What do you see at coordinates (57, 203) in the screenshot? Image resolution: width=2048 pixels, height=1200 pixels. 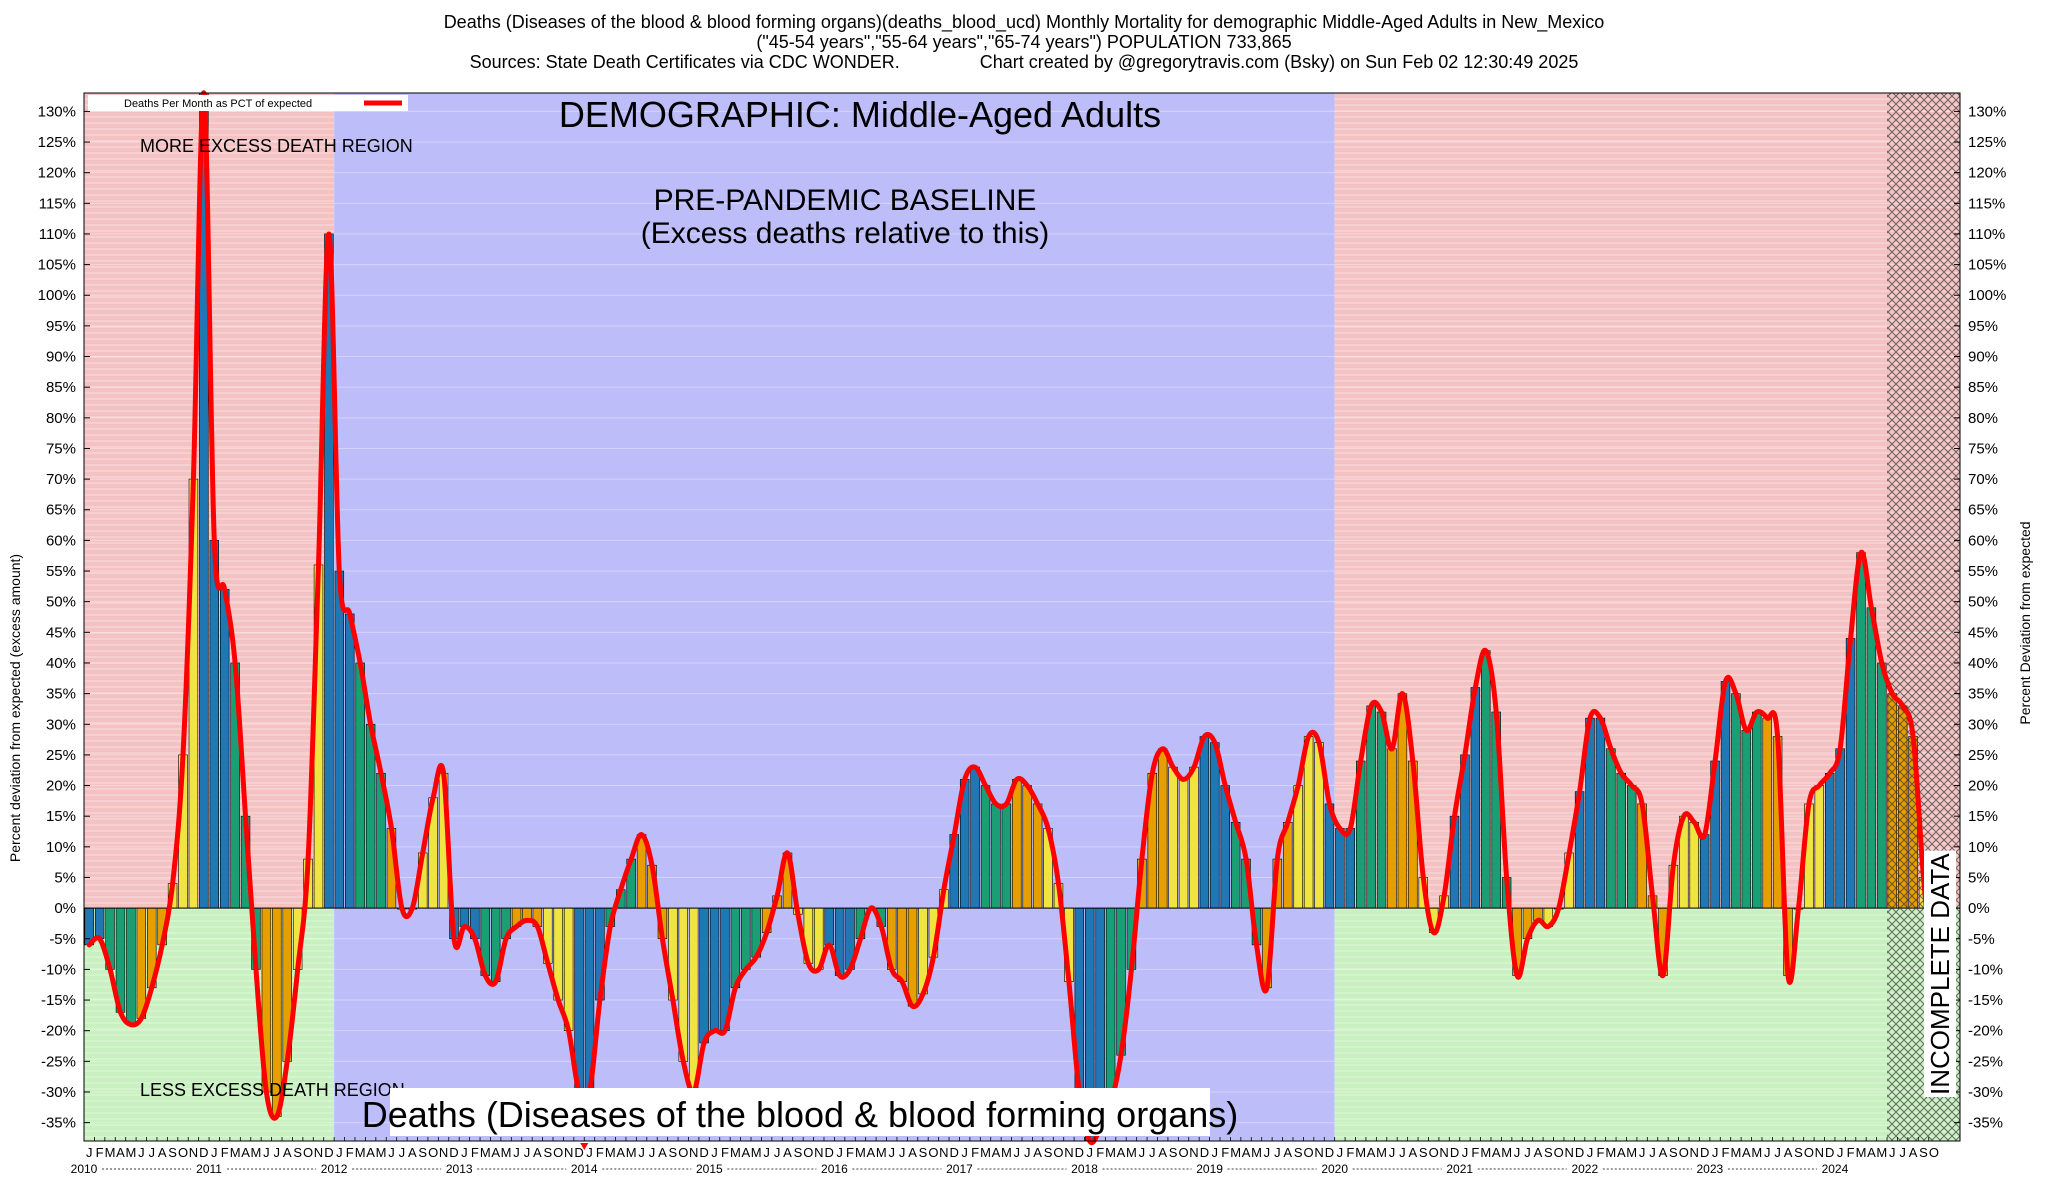 I see `y-tick-label: 115%` at bounding box center [57, 203].